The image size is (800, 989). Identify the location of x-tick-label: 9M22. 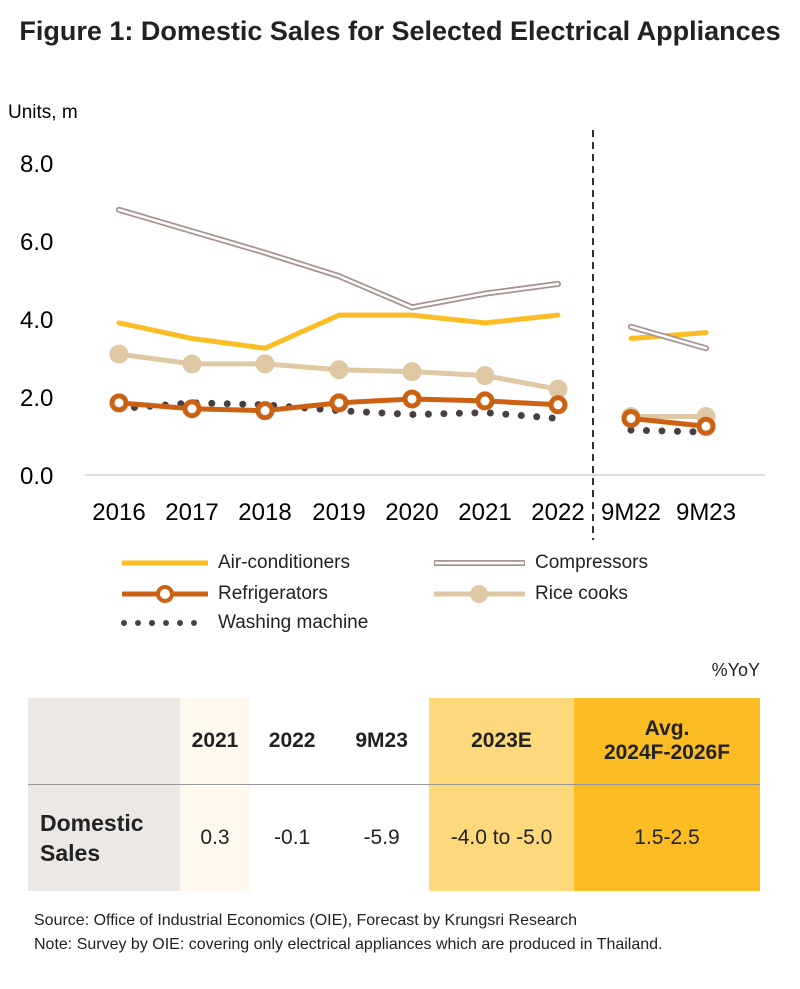
(631, 512).